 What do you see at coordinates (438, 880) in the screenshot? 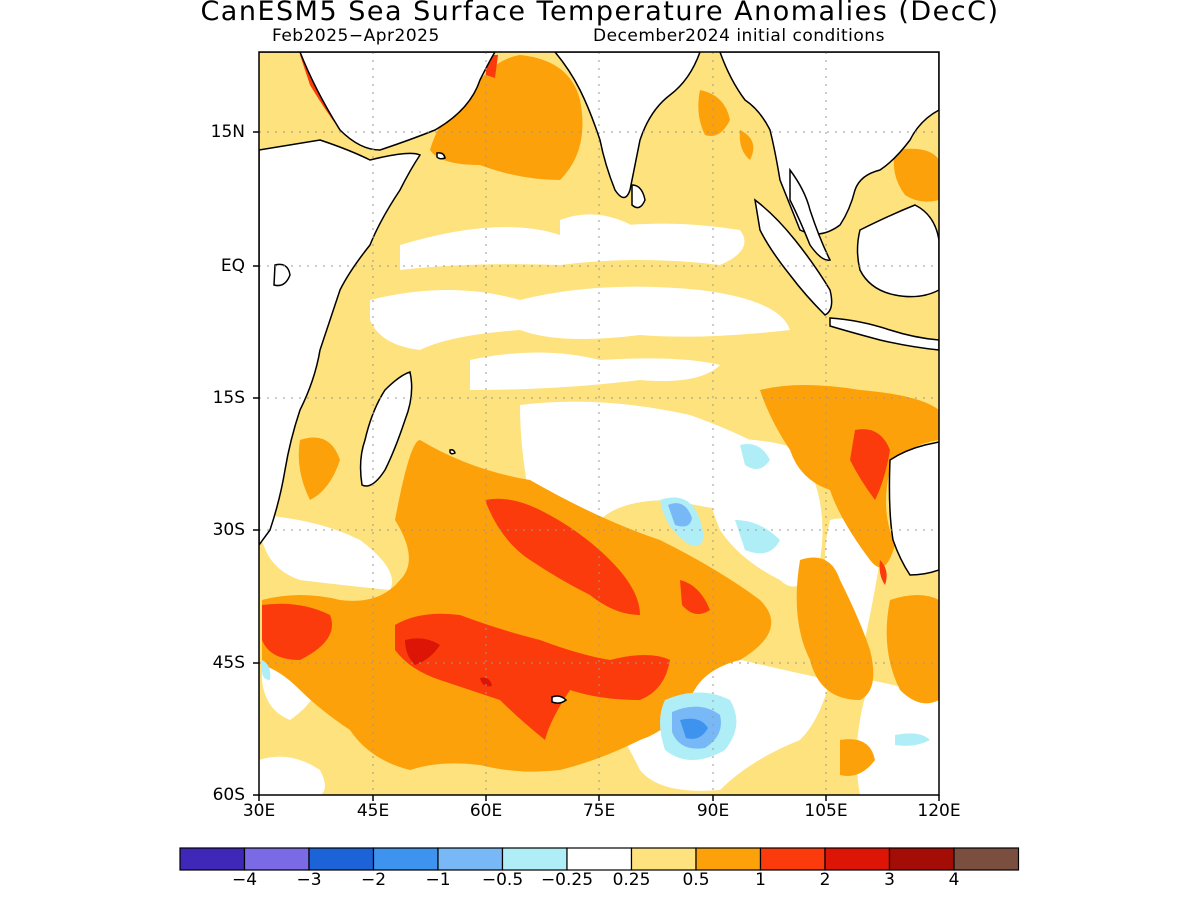
I see `colorbar-label: −1` at bounding box center [438, 880].